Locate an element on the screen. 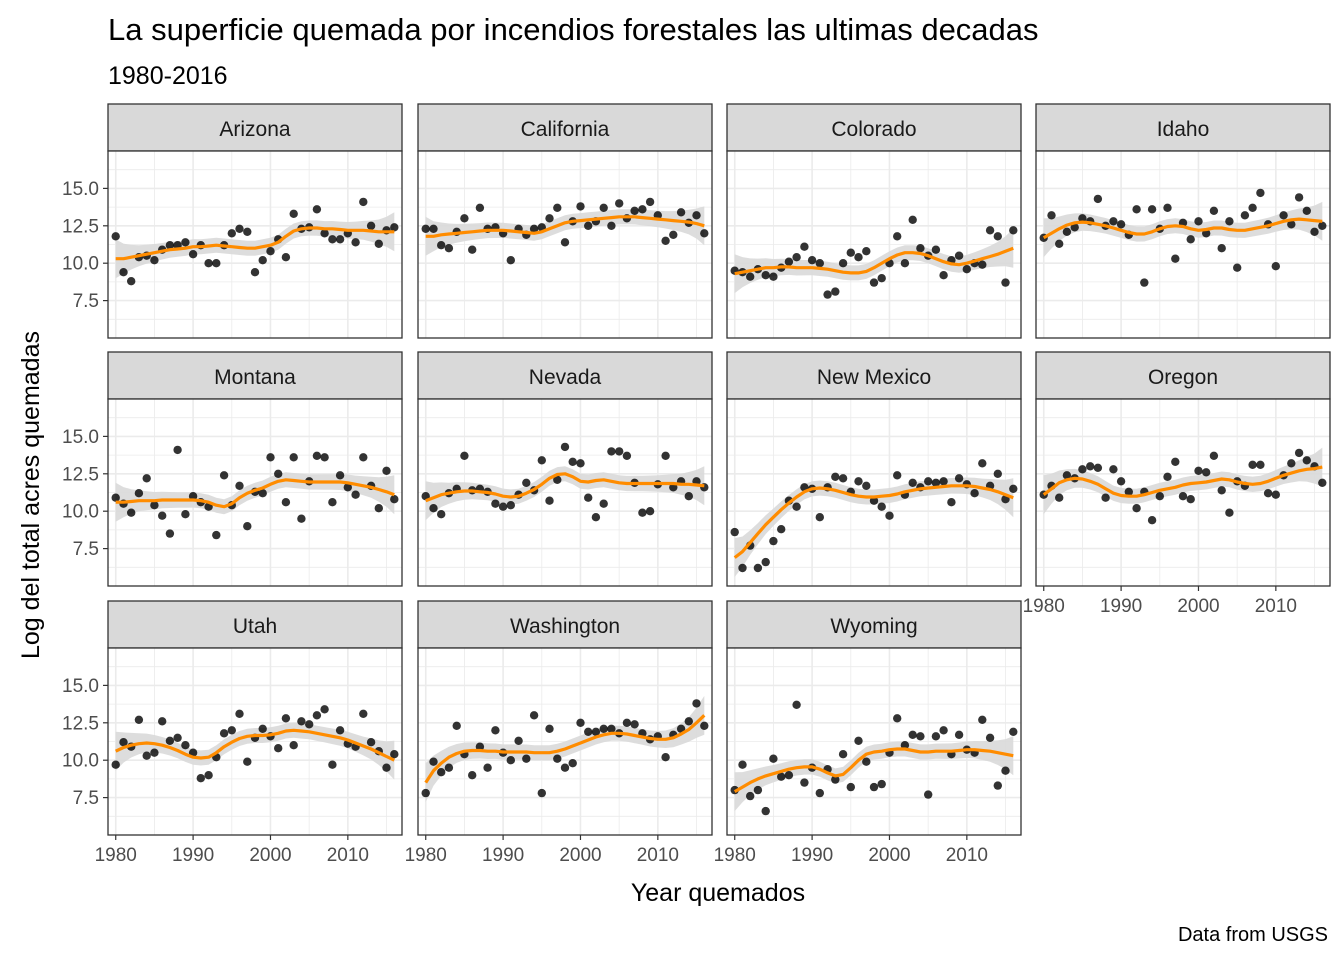  smooth-line-arizona is located at coordinates (255, 243).